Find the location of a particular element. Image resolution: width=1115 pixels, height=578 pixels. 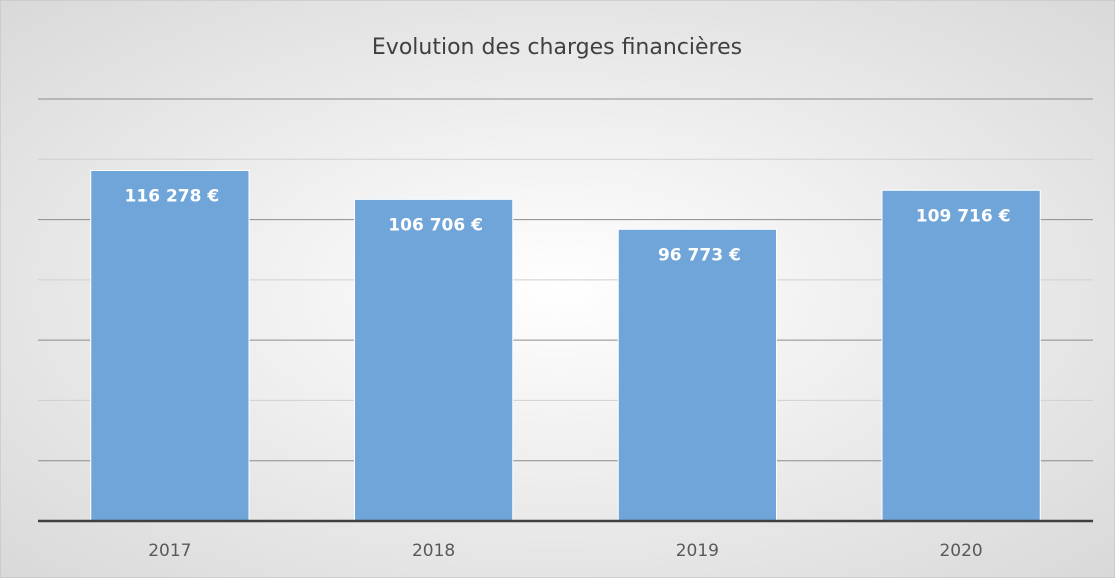

data-label: 116 278 € is located at coordinates (172, 197).